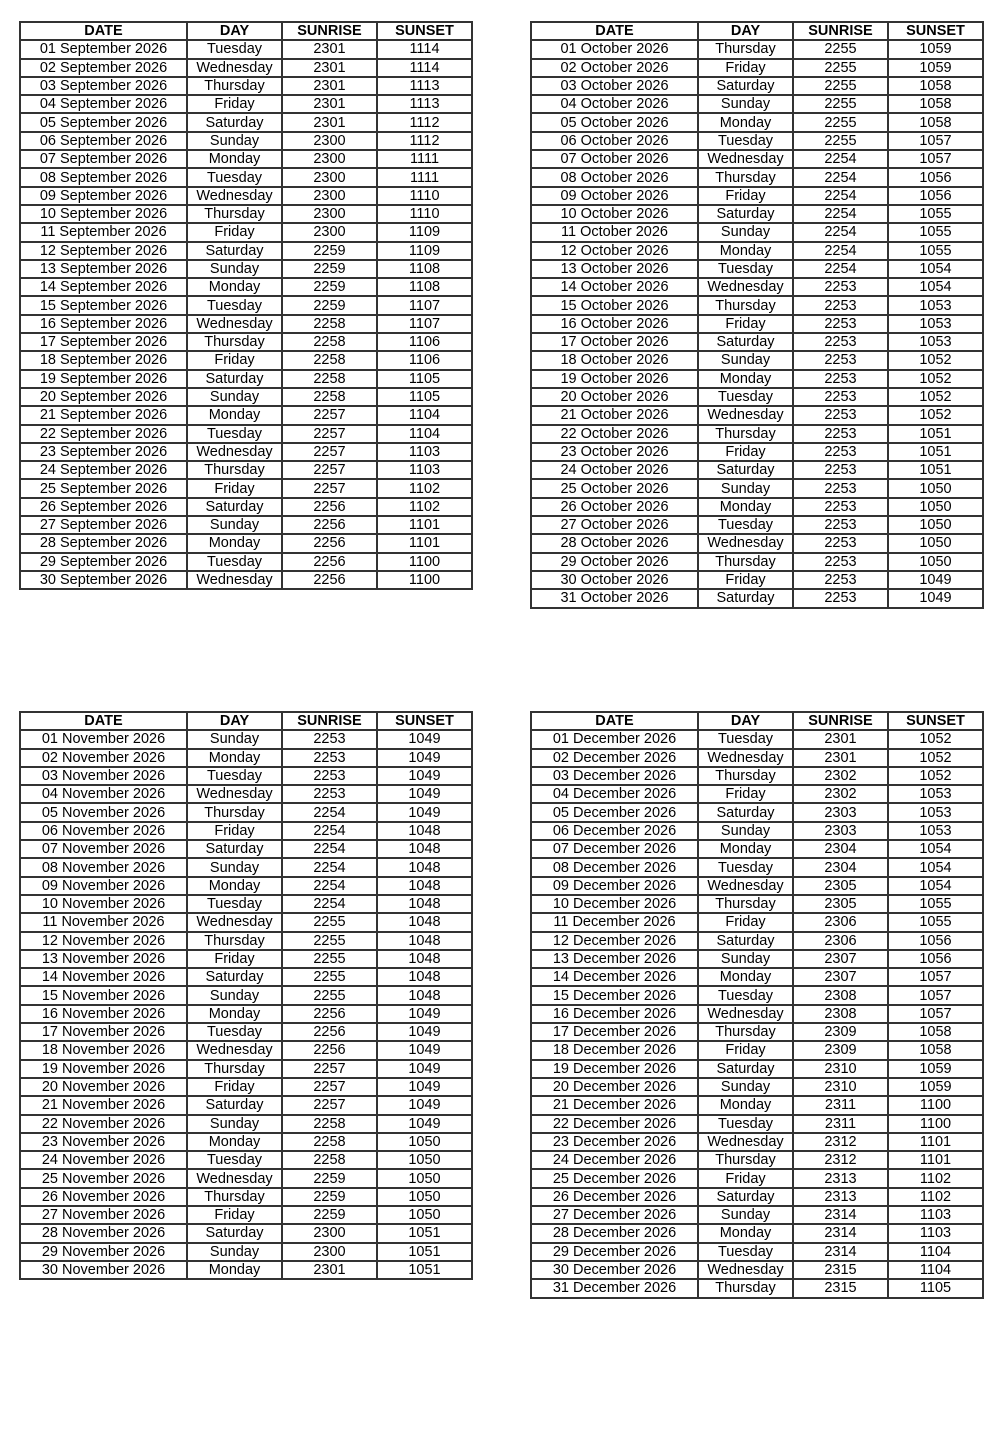 Image resolution: width=1004 pixels, height=1447 pixels. Describe the element at coordinates (935, 1288) in the screenshot. I see `sunset-cell: 1105` at that location.